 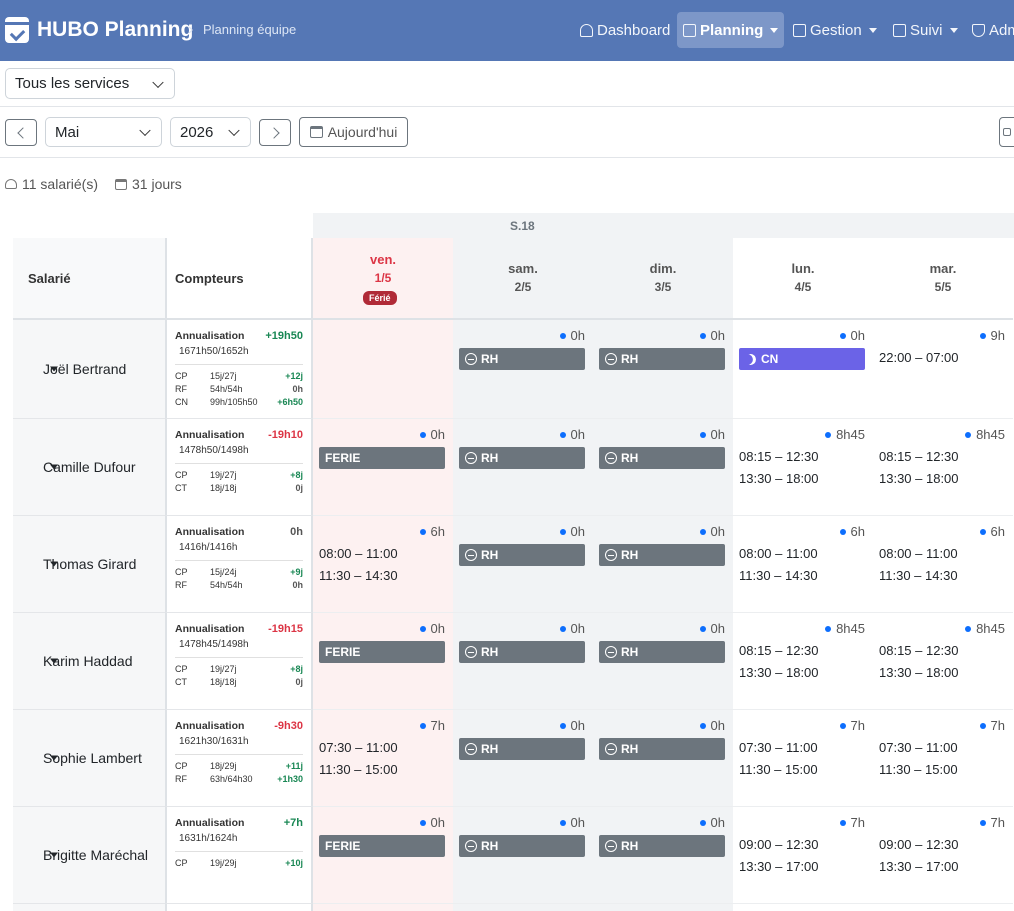 I want to click on day-name: dim., so click(x=663, y=268).